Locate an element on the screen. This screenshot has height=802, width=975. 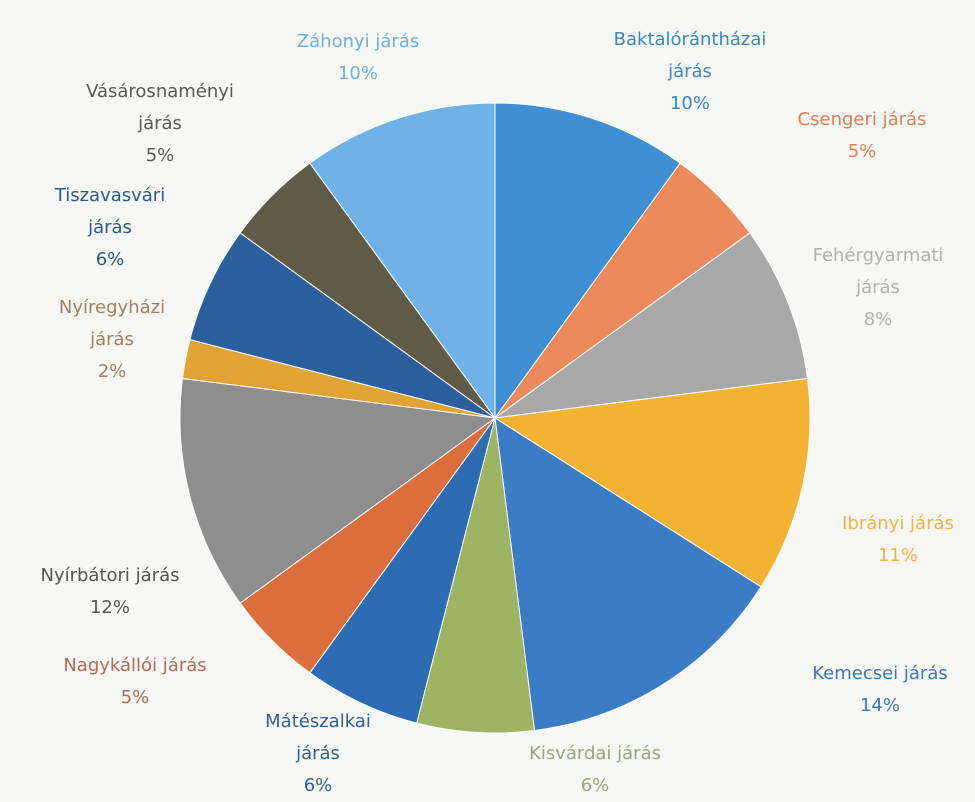
slice-label: Kemecsei járás 14% is located at coordinates (872, 690).